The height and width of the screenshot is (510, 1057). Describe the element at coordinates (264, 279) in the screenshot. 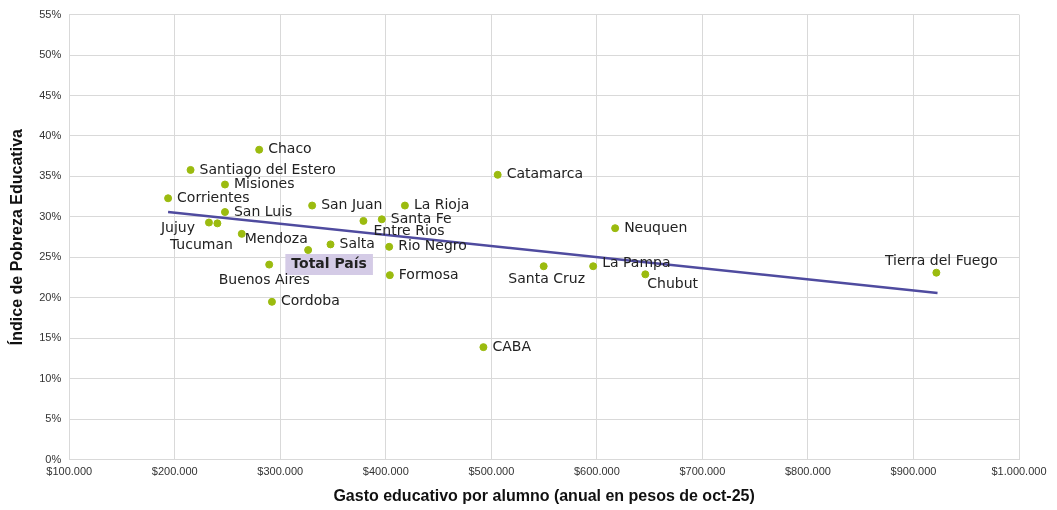

I see `annotation: Buenos Aires` at that location.